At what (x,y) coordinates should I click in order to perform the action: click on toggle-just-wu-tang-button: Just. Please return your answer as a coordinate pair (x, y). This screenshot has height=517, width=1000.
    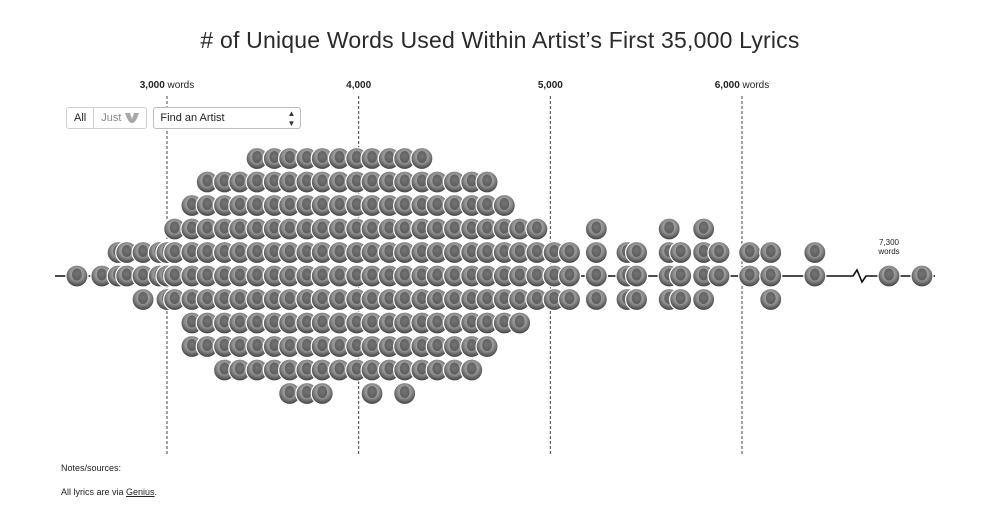
    Looking at the image, I should click on (120, 118).